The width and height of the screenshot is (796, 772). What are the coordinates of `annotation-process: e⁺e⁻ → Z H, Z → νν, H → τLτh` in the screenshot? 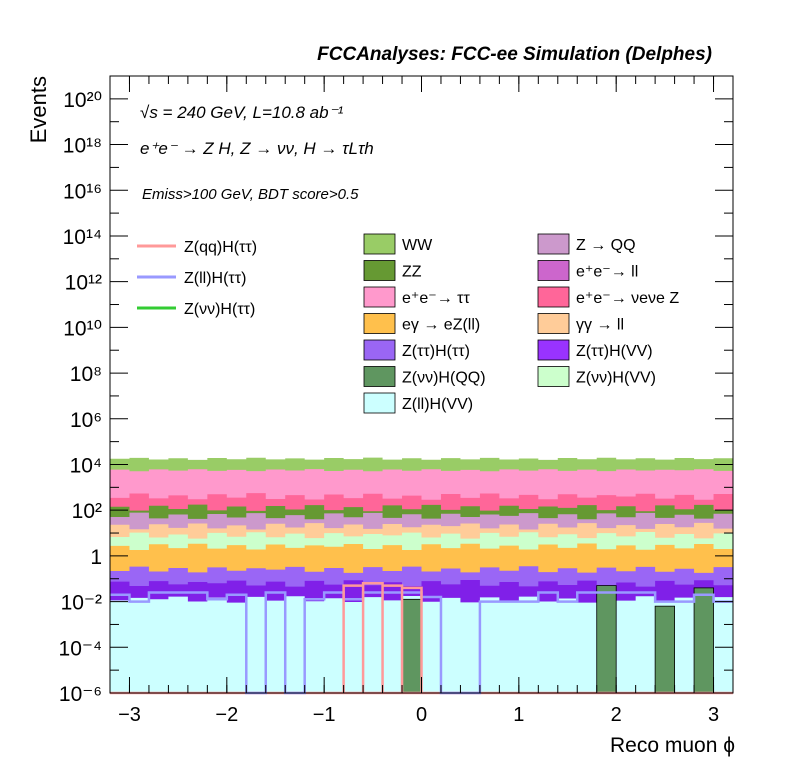 It's located at (257, 148).